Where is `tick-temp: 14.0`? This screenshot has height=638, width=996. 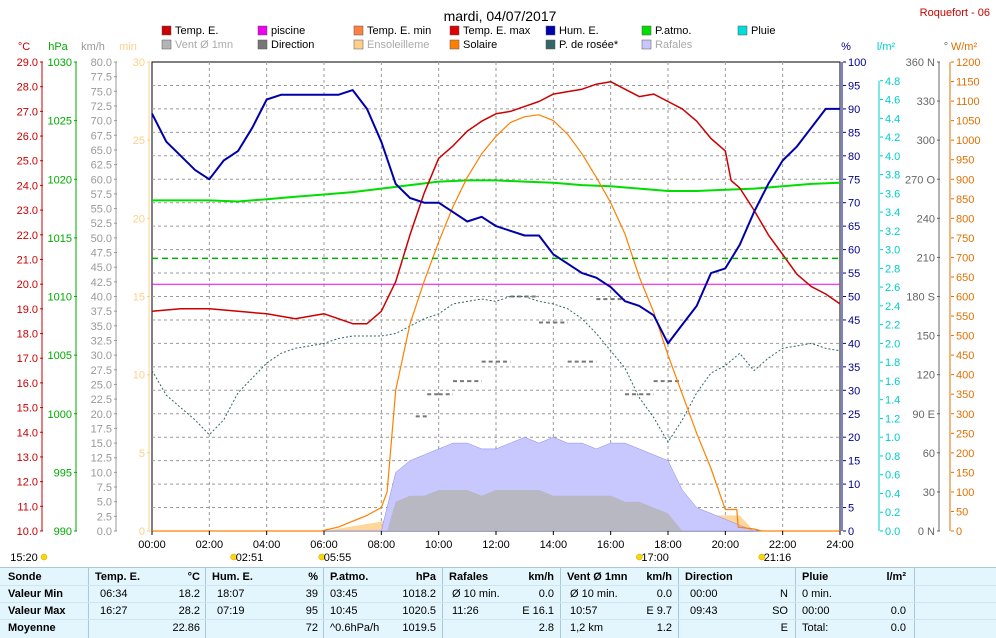
tick-temp: 14.0 is located at coordinates (27, 433).